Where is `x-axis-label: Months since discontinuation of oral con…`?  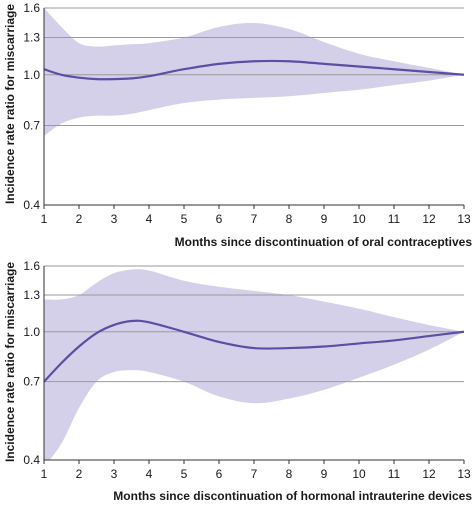 x-axis-label: Months since discontinuation of oral con… is located at coordinates (324, 242).